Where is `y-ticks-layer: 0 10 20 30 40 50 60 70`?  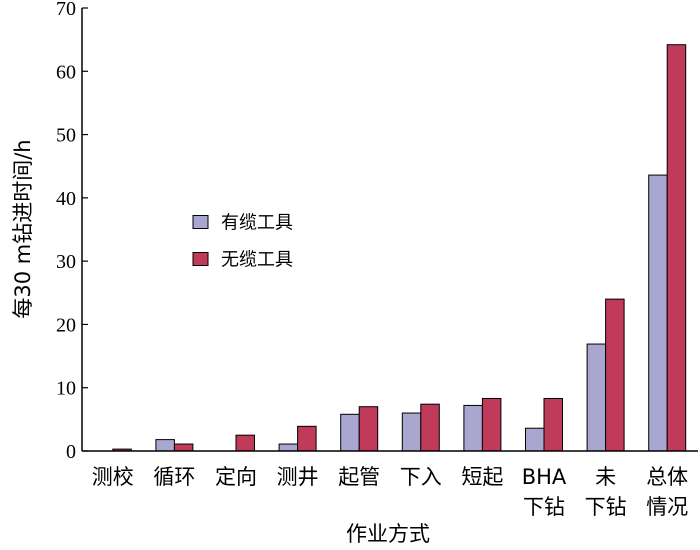
y-ticks-layer: 0 10 20 30 40 50 60 70 is located at coordinates (72, 231).